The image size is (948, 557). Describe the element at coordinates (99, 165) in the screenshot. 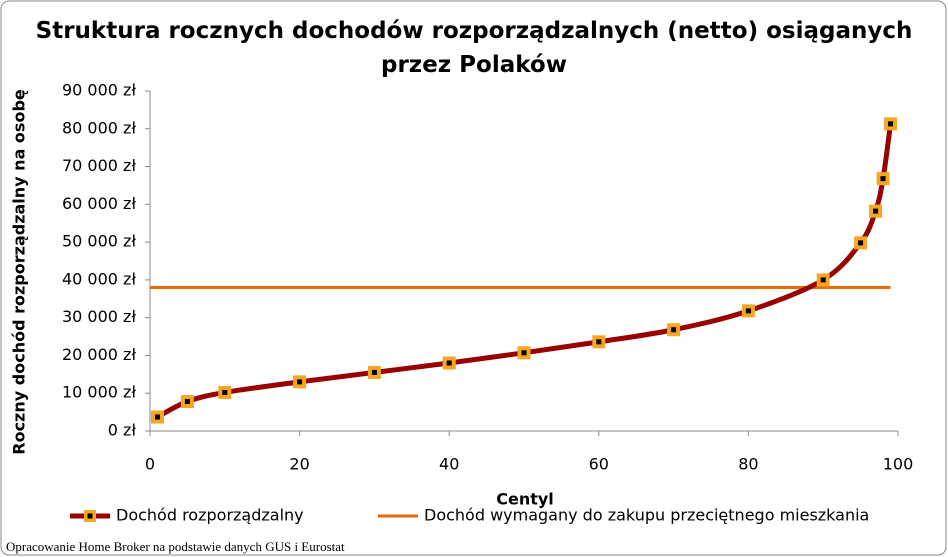

I see `y-tick-label: 70 000 zł` at that location.